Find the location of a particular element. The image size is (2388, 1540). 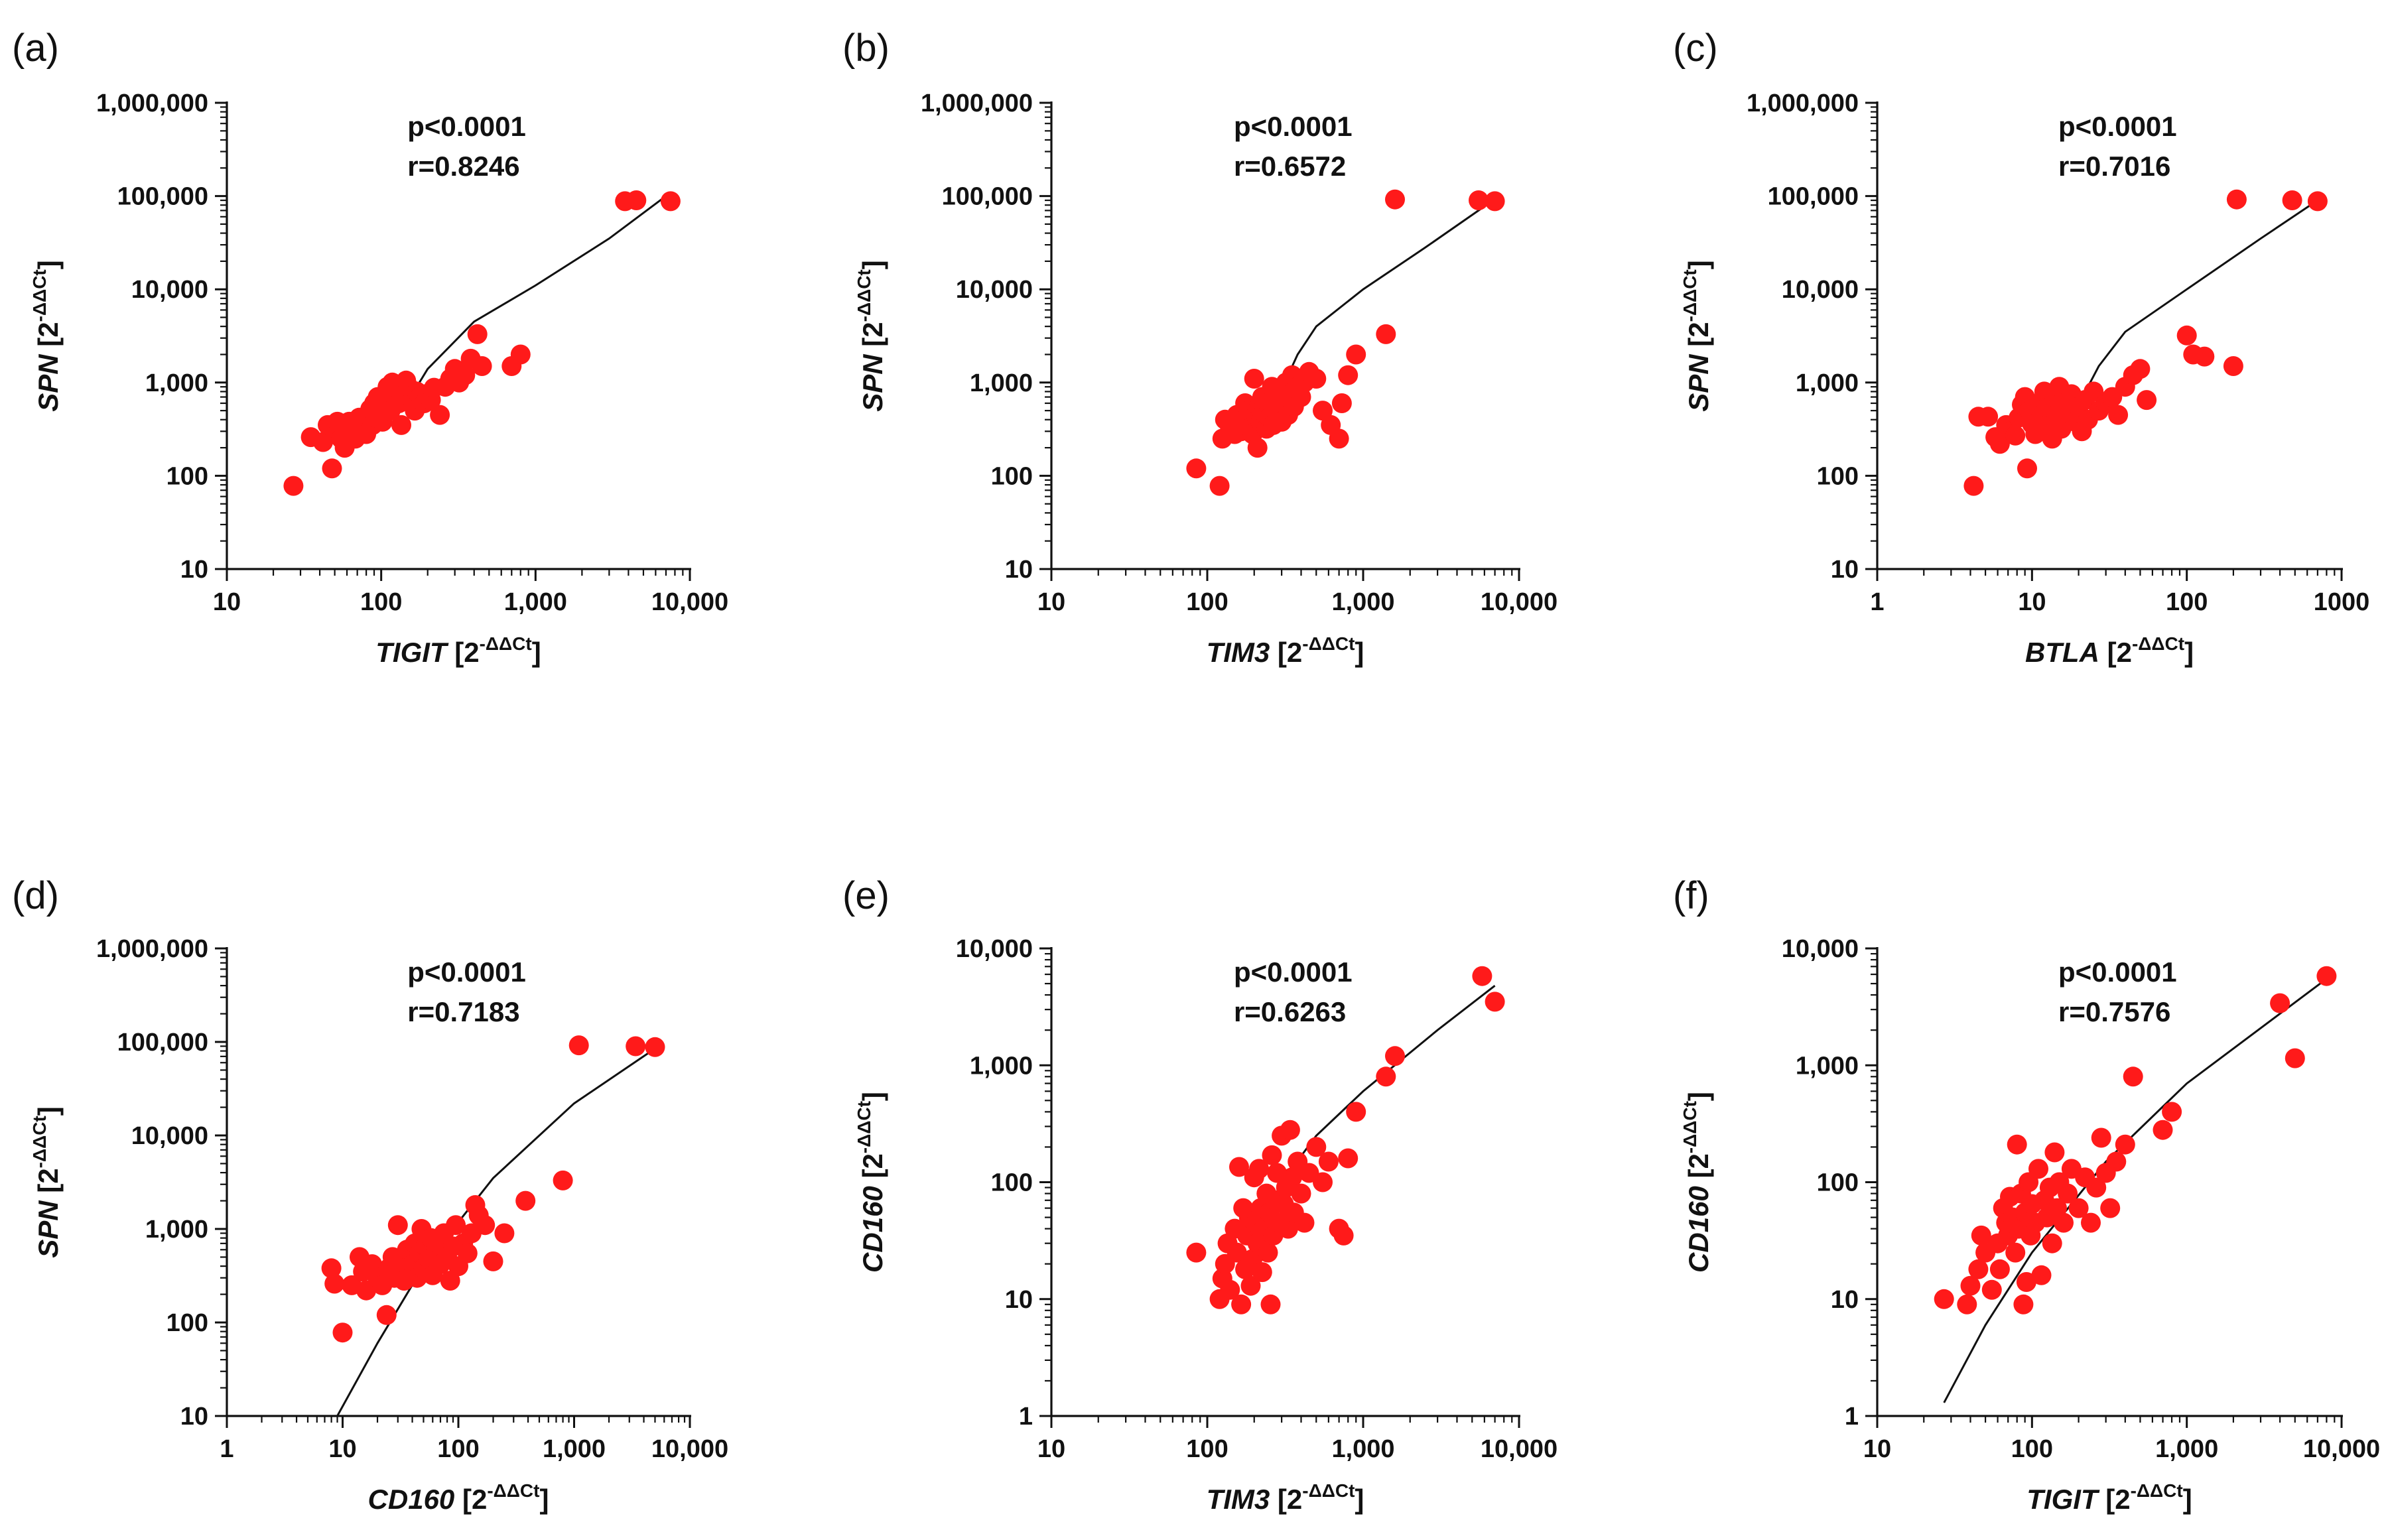

x-axis-label: CD160 [2-ΔΔCt] is located at coordinates (458, 1497).